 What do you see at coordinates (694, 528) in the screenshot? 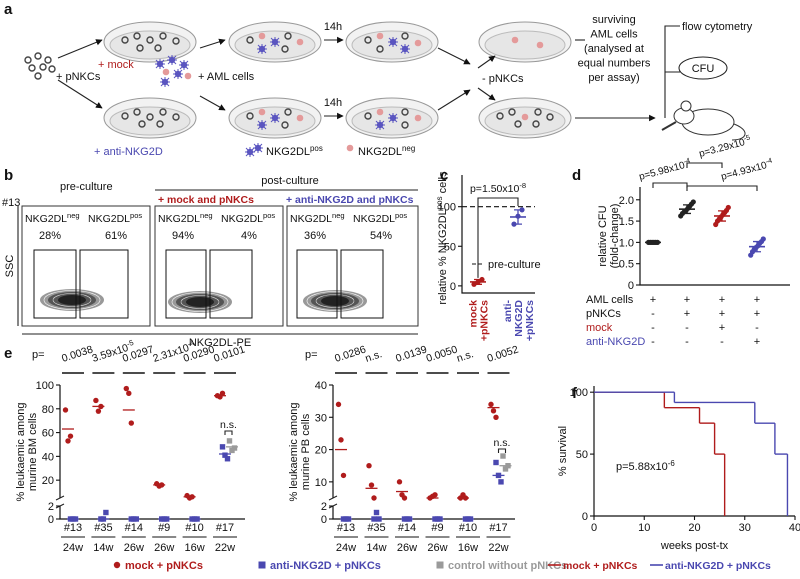
I see `x-tick-label: 20` at bounding box center [694, 528].